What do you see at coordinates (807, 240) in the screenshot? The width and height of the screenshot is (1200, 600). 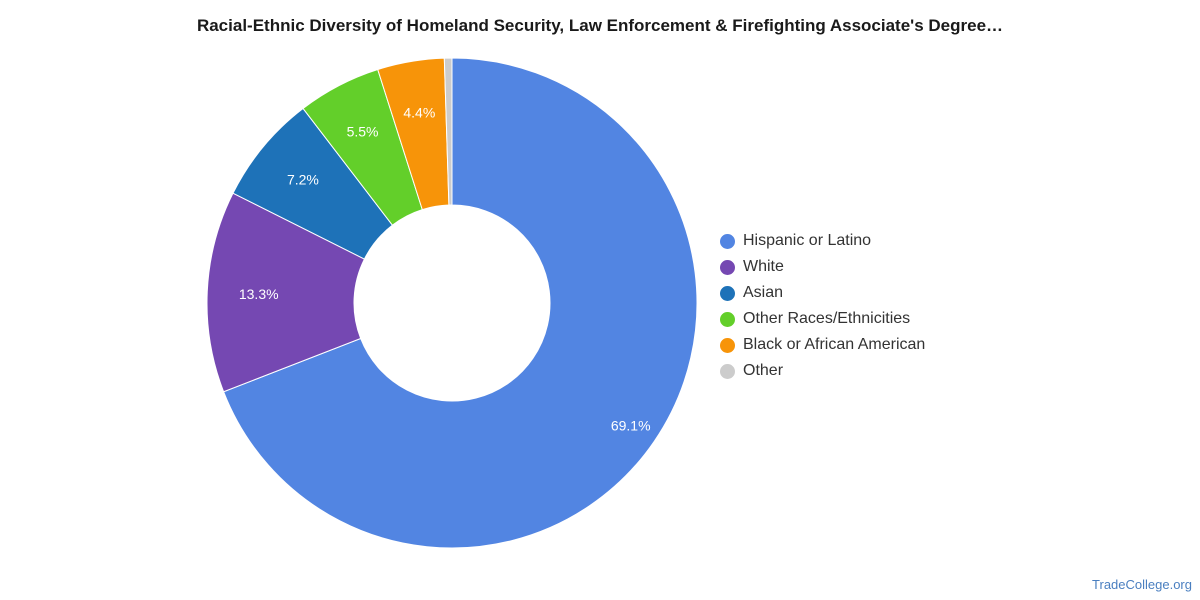 I see `legend-label: Hispanic or Latino` at bounding box center [807, 240].